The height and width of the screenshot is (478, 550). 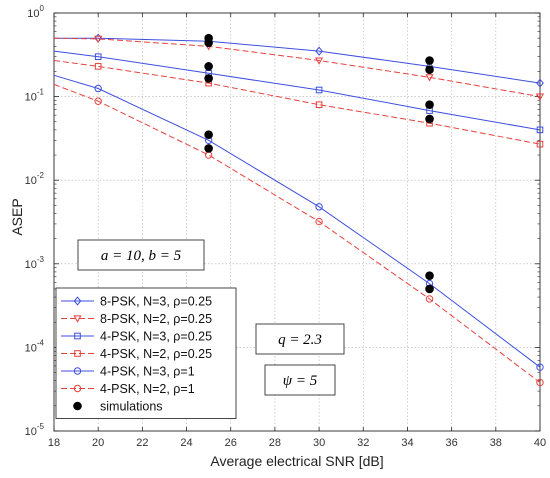 I want to click on x-tick-label: 28, so click(x=275, y=443).